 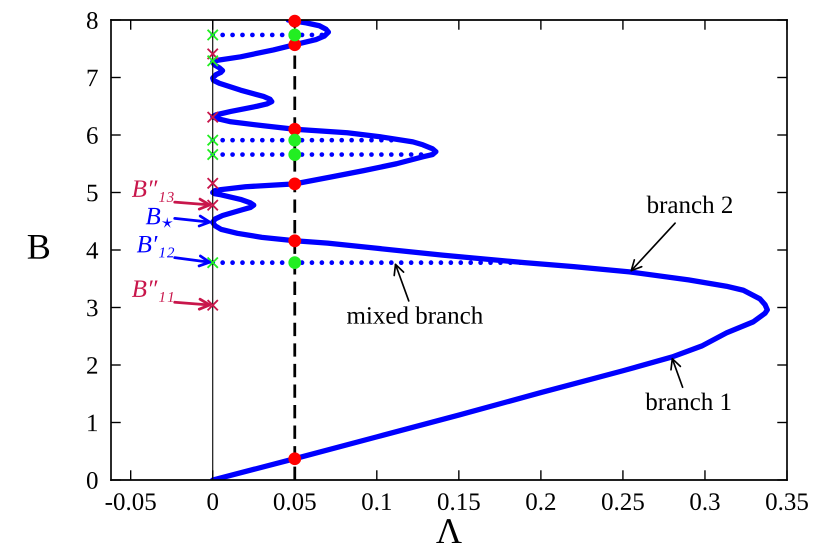 What do you see at coordinates (39, 247) in the screenshot?
I see `y-axis-title: B` at bounding box center [39, 247].